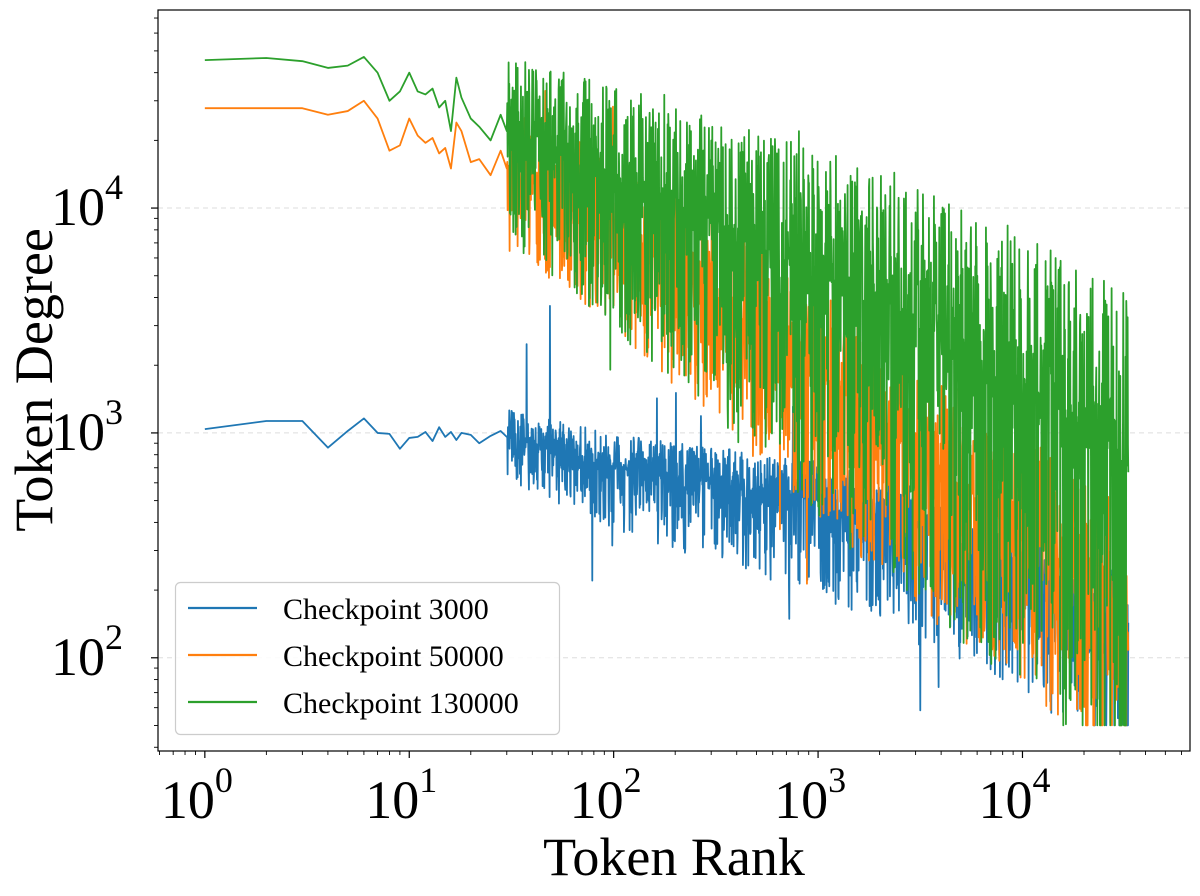 This screenshot has height=896, width=1200. What do you see at coordinates (633, 780) in the screenshot?
I see `x-tick-exponent: 2` at bounding box center [633, 780].